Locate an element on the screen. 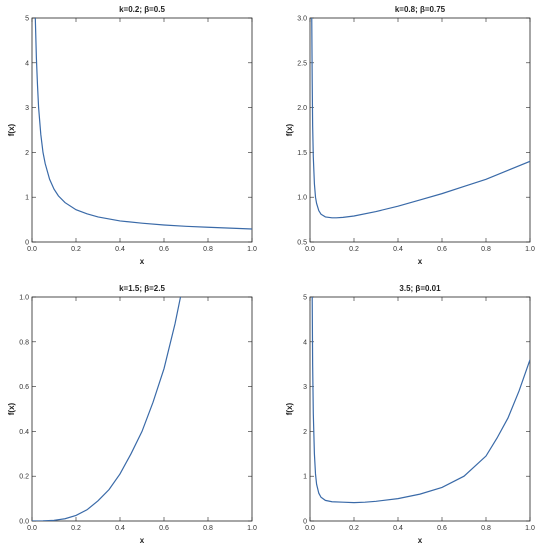 The height and width of the screenshot is (550, 547). y-tick-label: 0.2 is located at coordinates (24, 477).